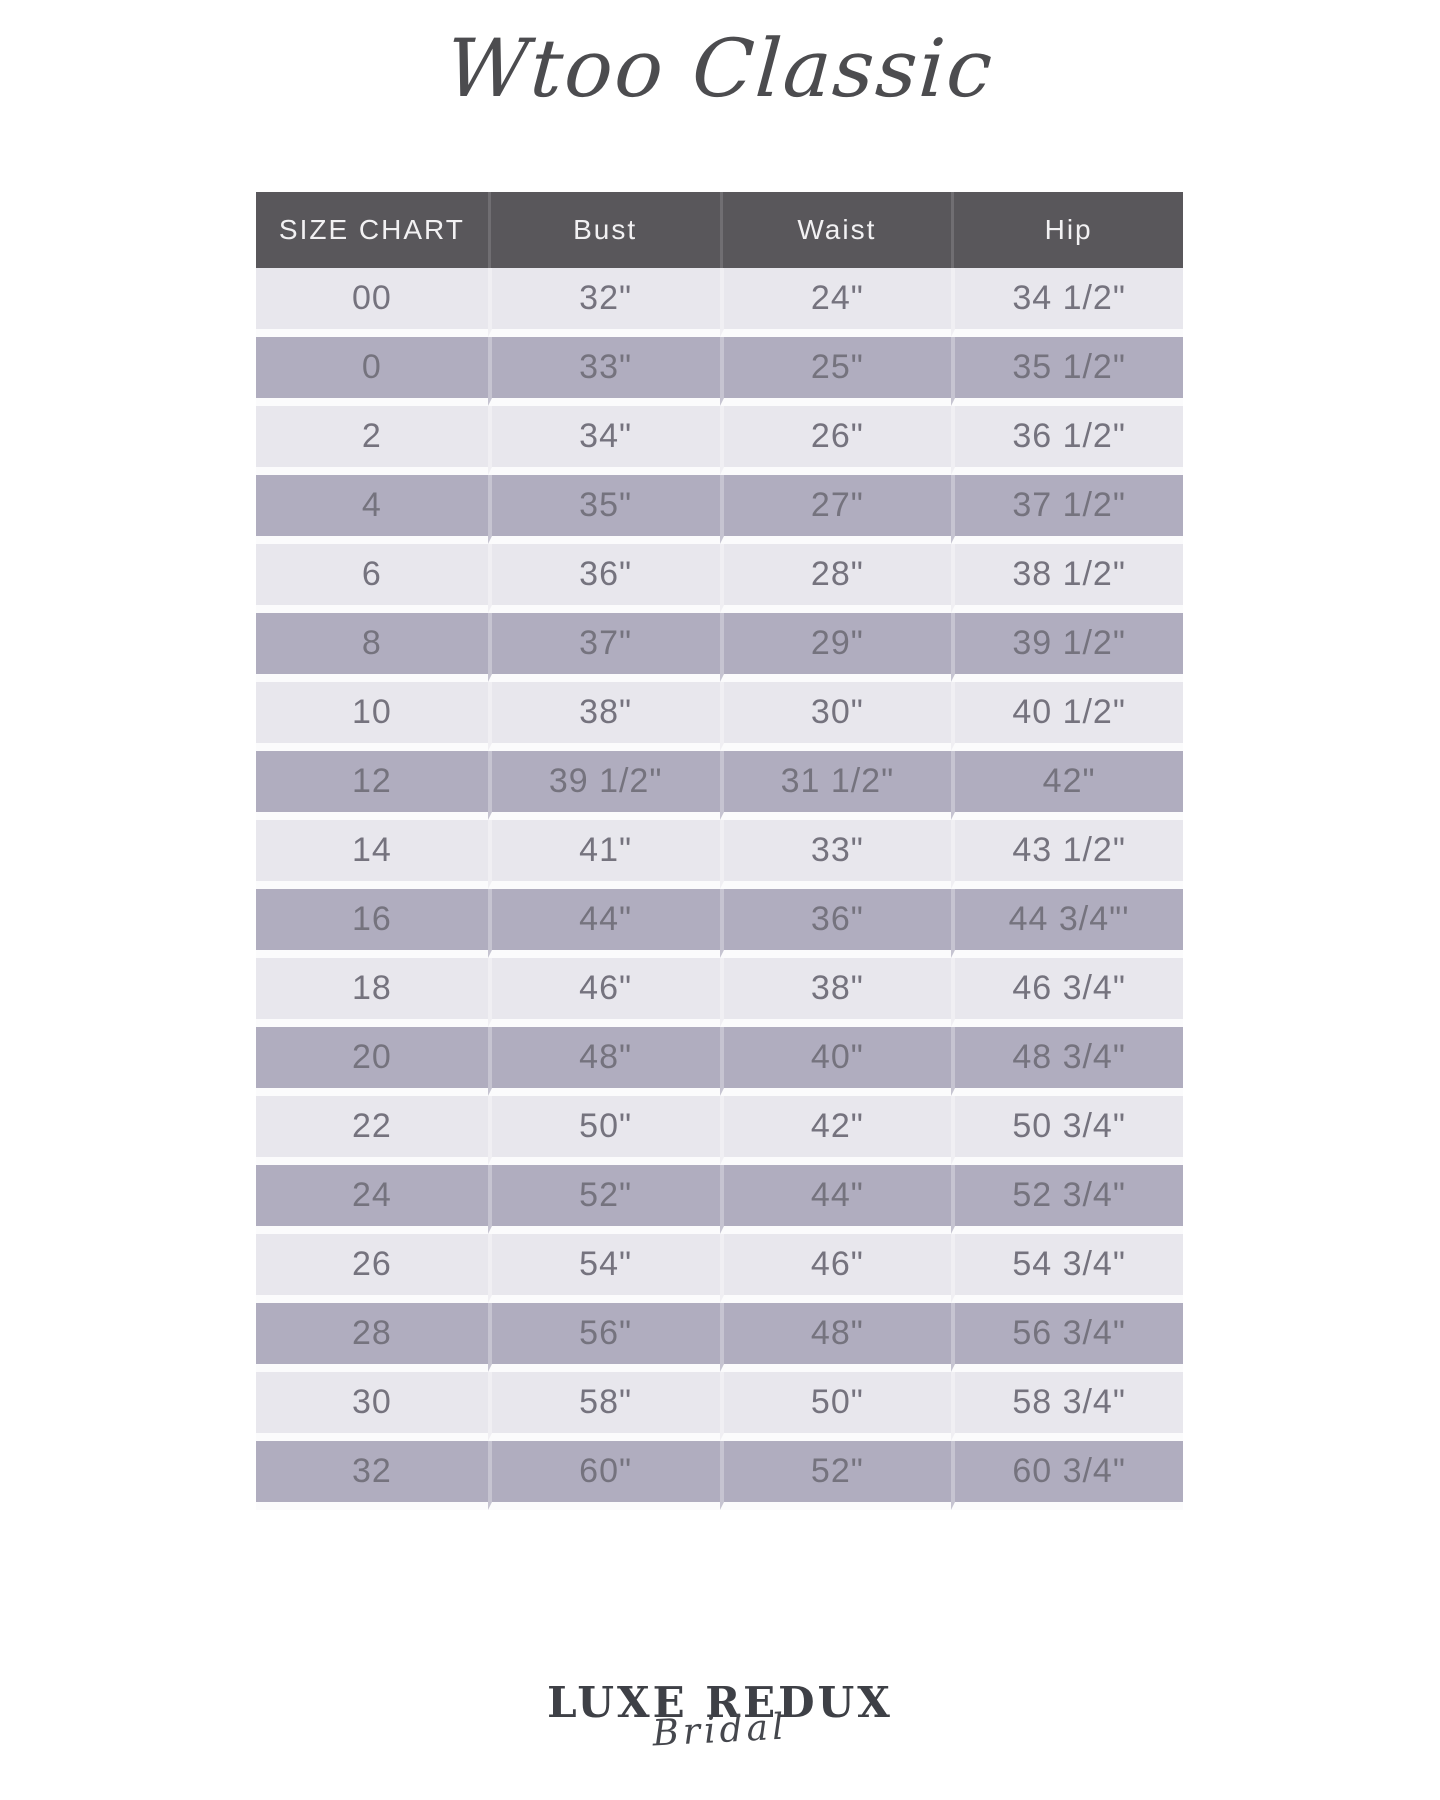 The height and width of the screenshot is (1800, 1440). What do you see at coordinates (720, 1702) in the screenshot?
I see `logo-wordmark: LUXE REDUX` at bounding box center [720, 1702].